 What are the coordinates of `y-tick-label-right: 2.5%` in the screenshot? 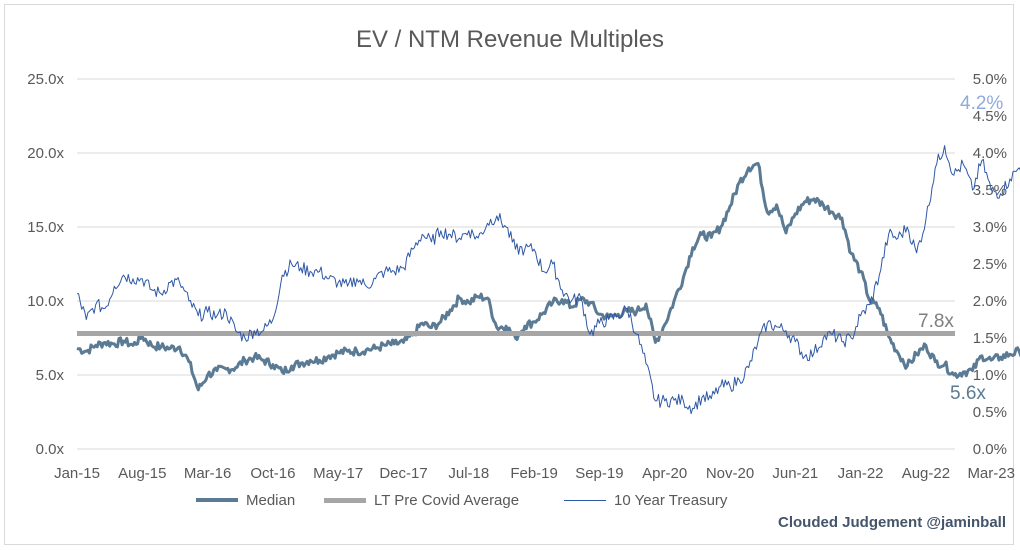 It's located at (990, 264).